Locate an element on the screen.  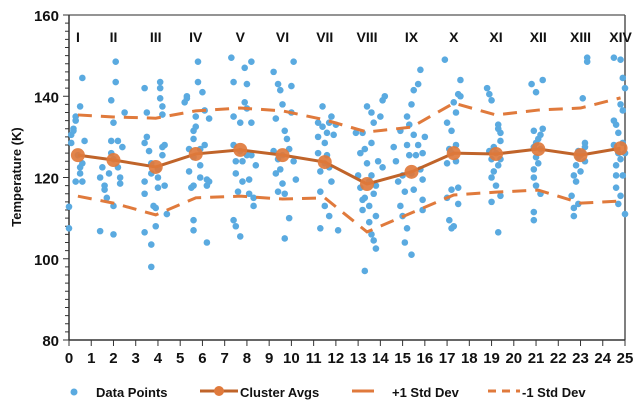
legend-plus-std-dev-label: +1 Std Dev is located at coordinates (426, 392).